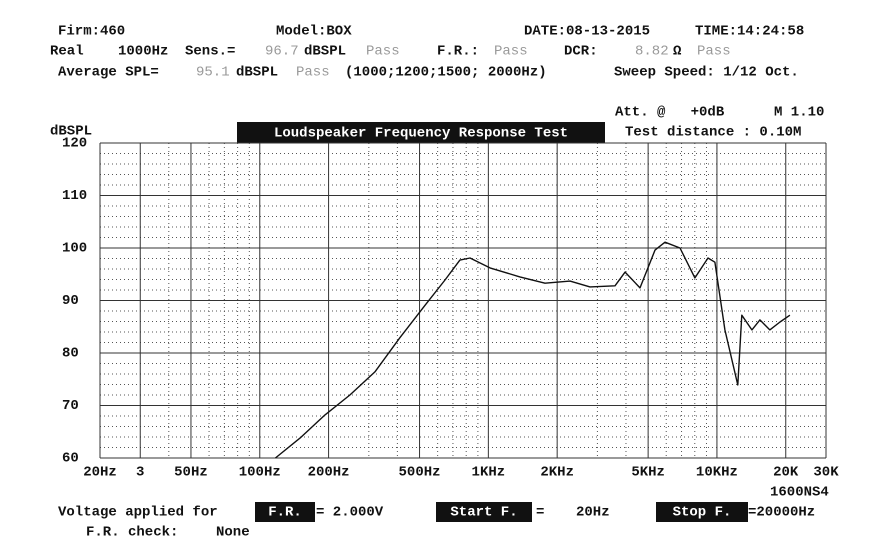 This screenshot has height=554, width=880. I want to click on check-label: F.R. check:, so click(132, 533).